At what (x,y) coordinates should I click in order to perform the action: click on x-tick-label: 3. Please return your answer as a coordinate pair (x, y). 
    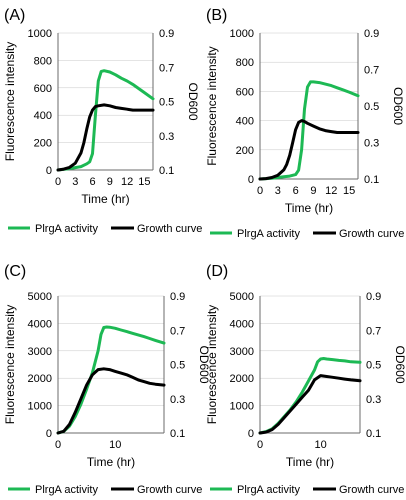
    Looking at the image, I should click on (278, 191).